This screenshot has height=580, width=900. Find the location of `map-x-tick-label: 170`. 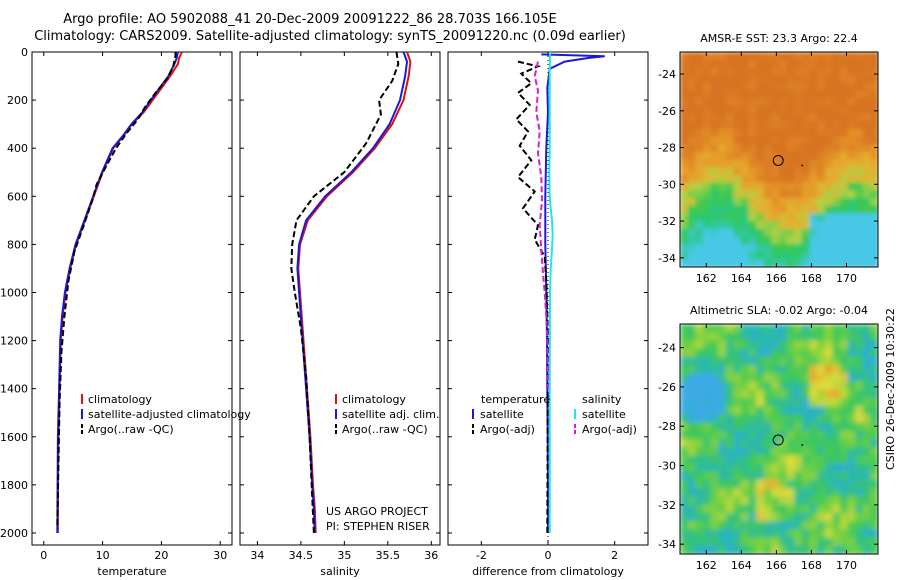

map-x-tick-label: 170 is located at coordinates (846, 565).